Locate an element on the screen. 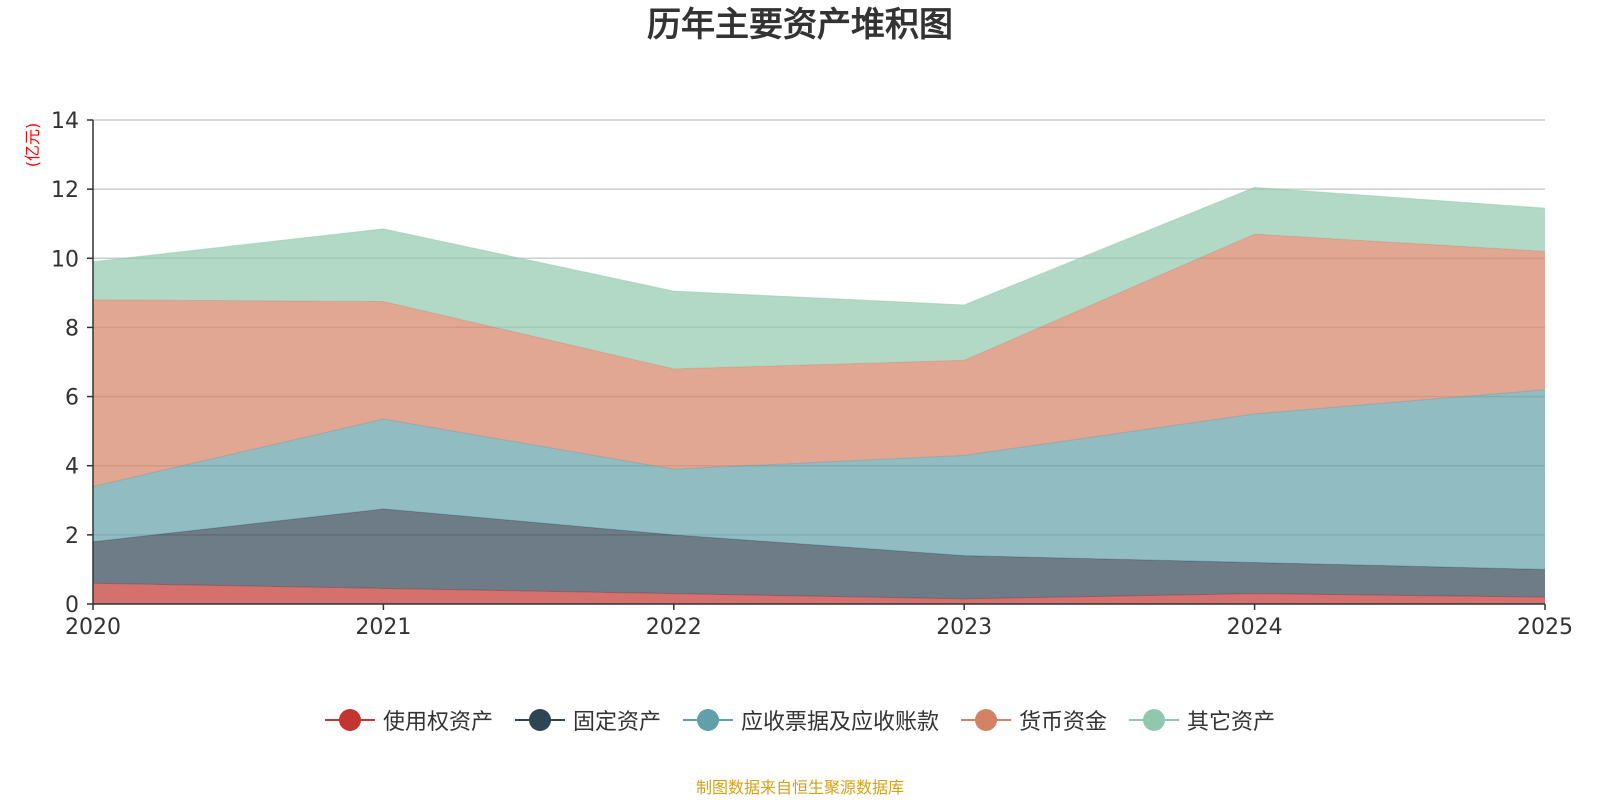 The image size is (1600, 800). legend-item-1: 固定资产 is located at coordinates (587, 720).